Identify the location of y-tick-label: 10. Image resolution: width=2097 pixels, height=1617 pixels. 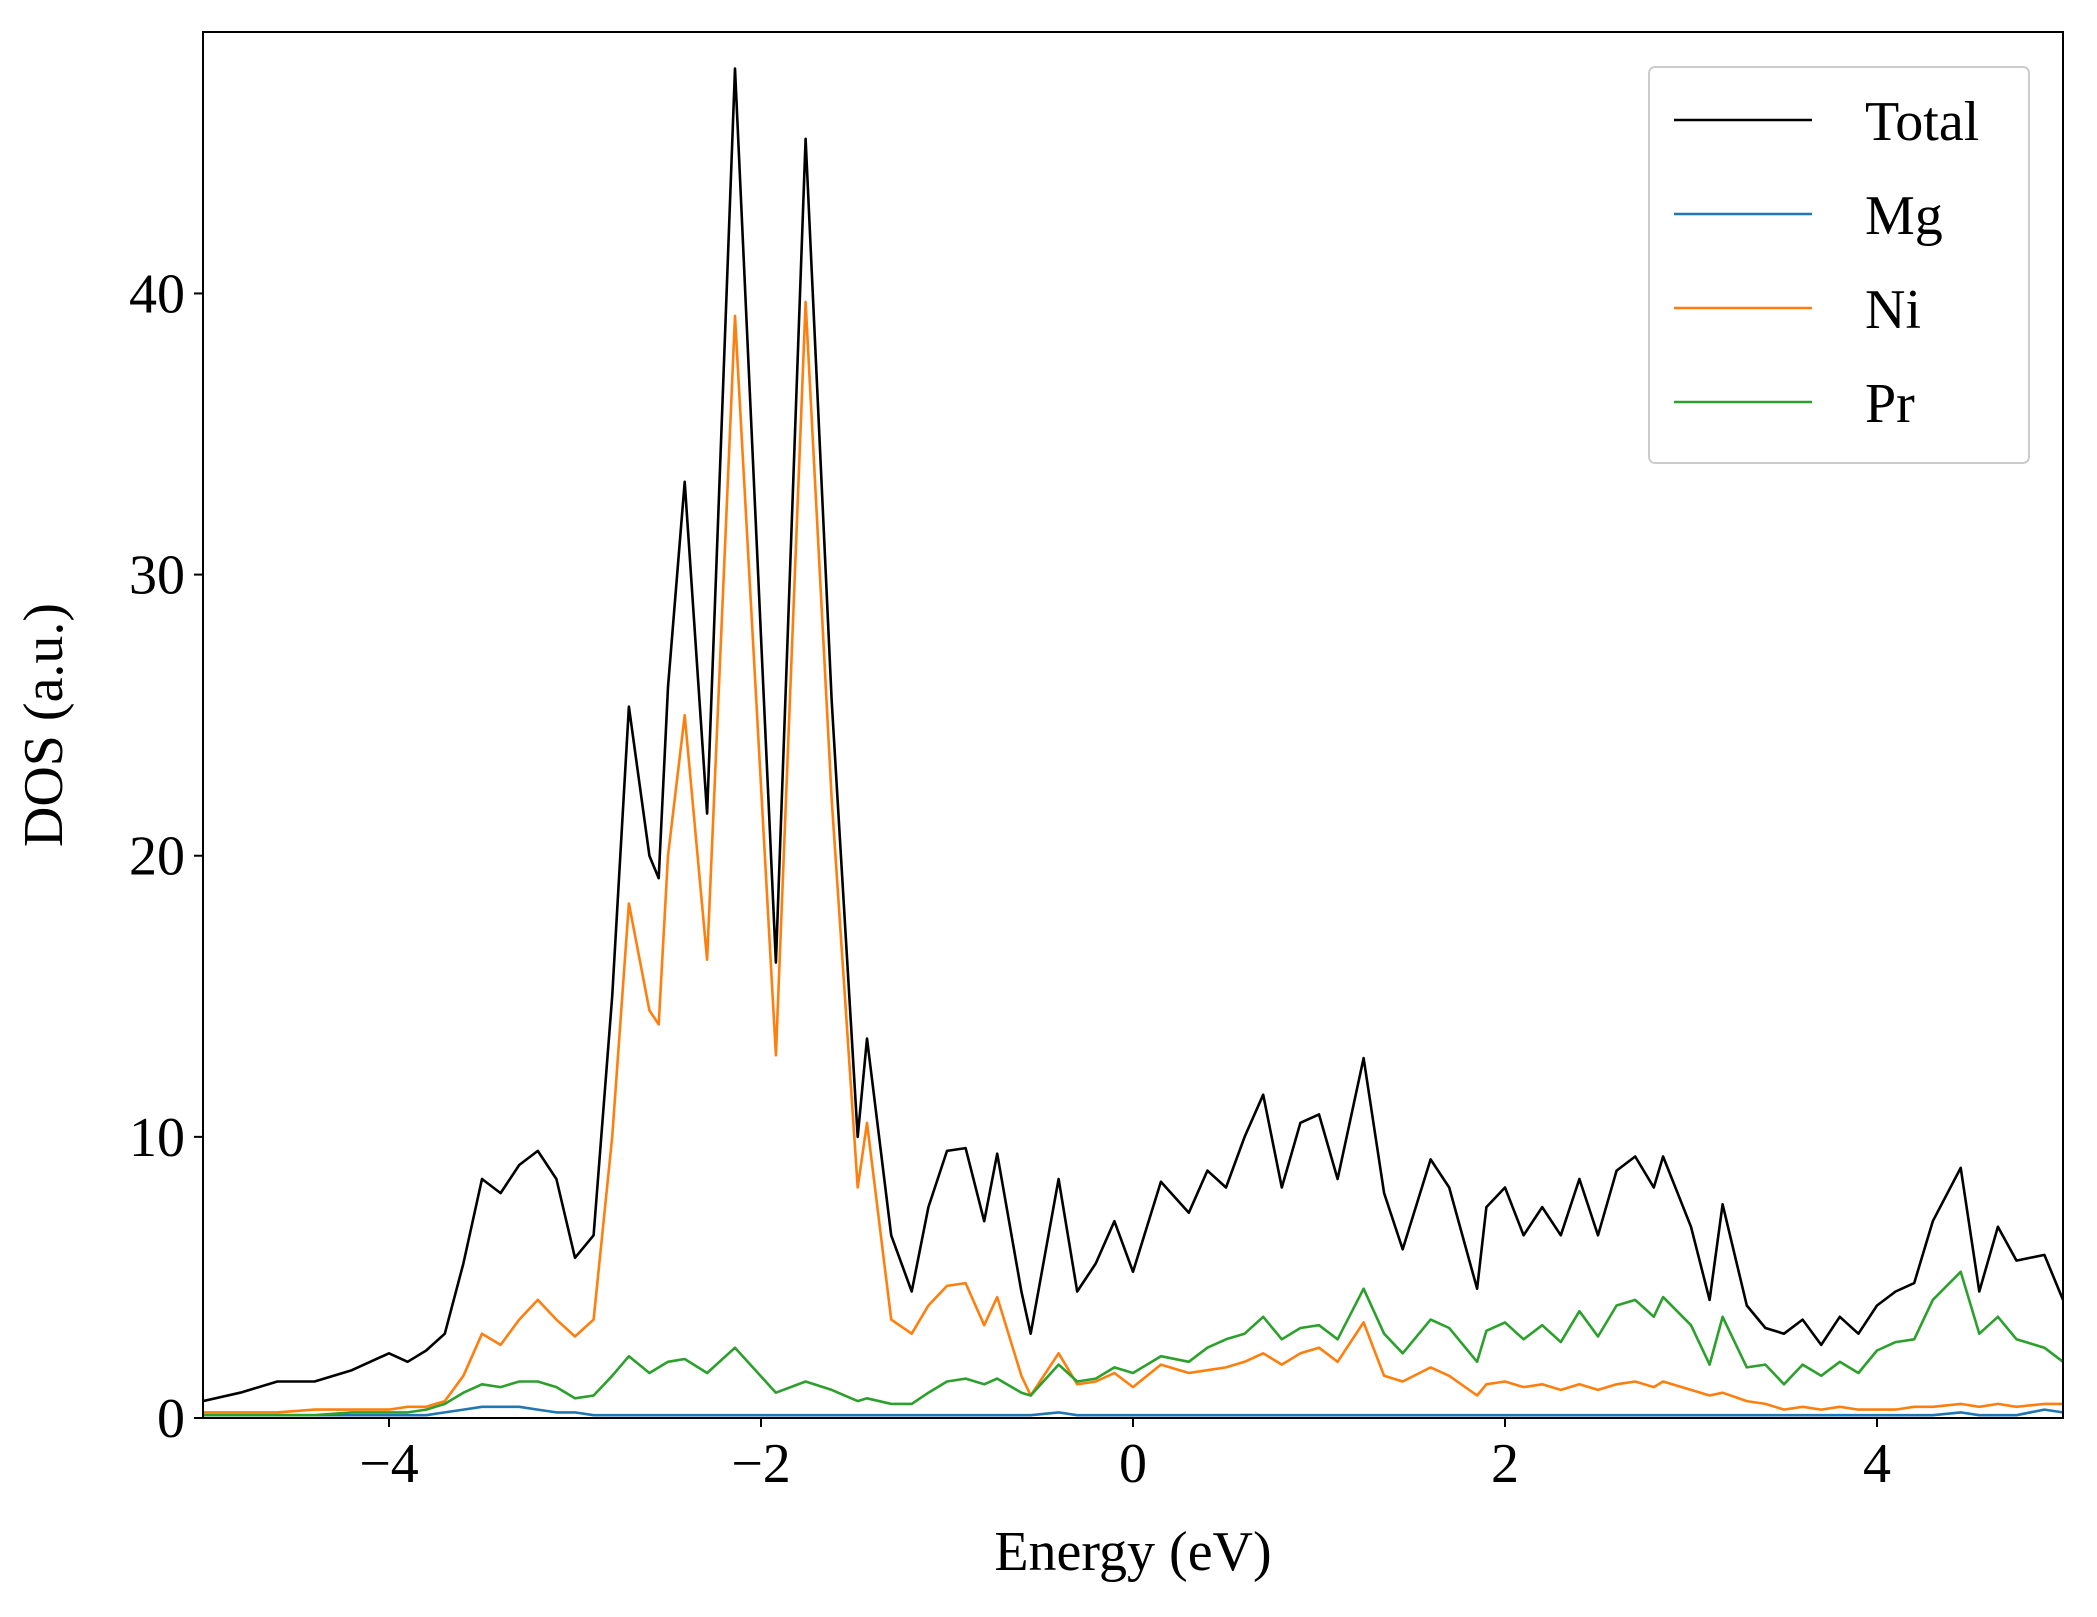
(157, 1138).